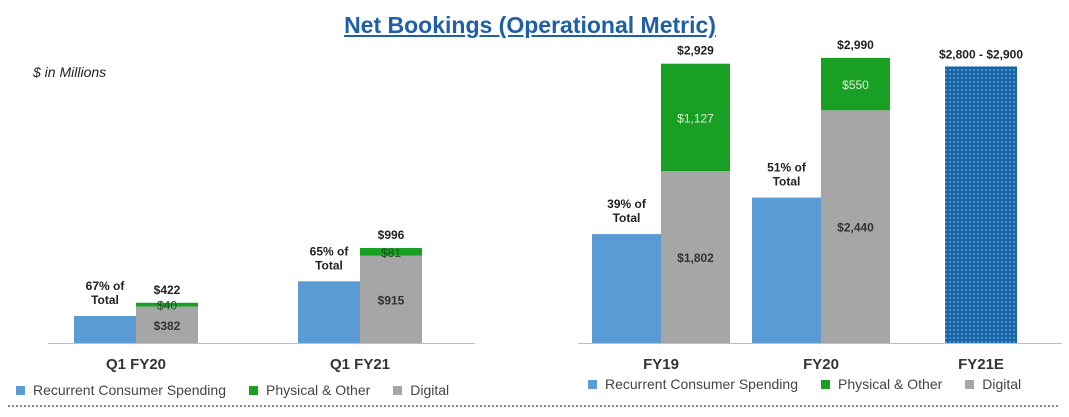  What do you see at coordinates (787, 175) in the screenshot?
I see `recurrent-share-label: 51% of Total` at bounding box center [787, 175].